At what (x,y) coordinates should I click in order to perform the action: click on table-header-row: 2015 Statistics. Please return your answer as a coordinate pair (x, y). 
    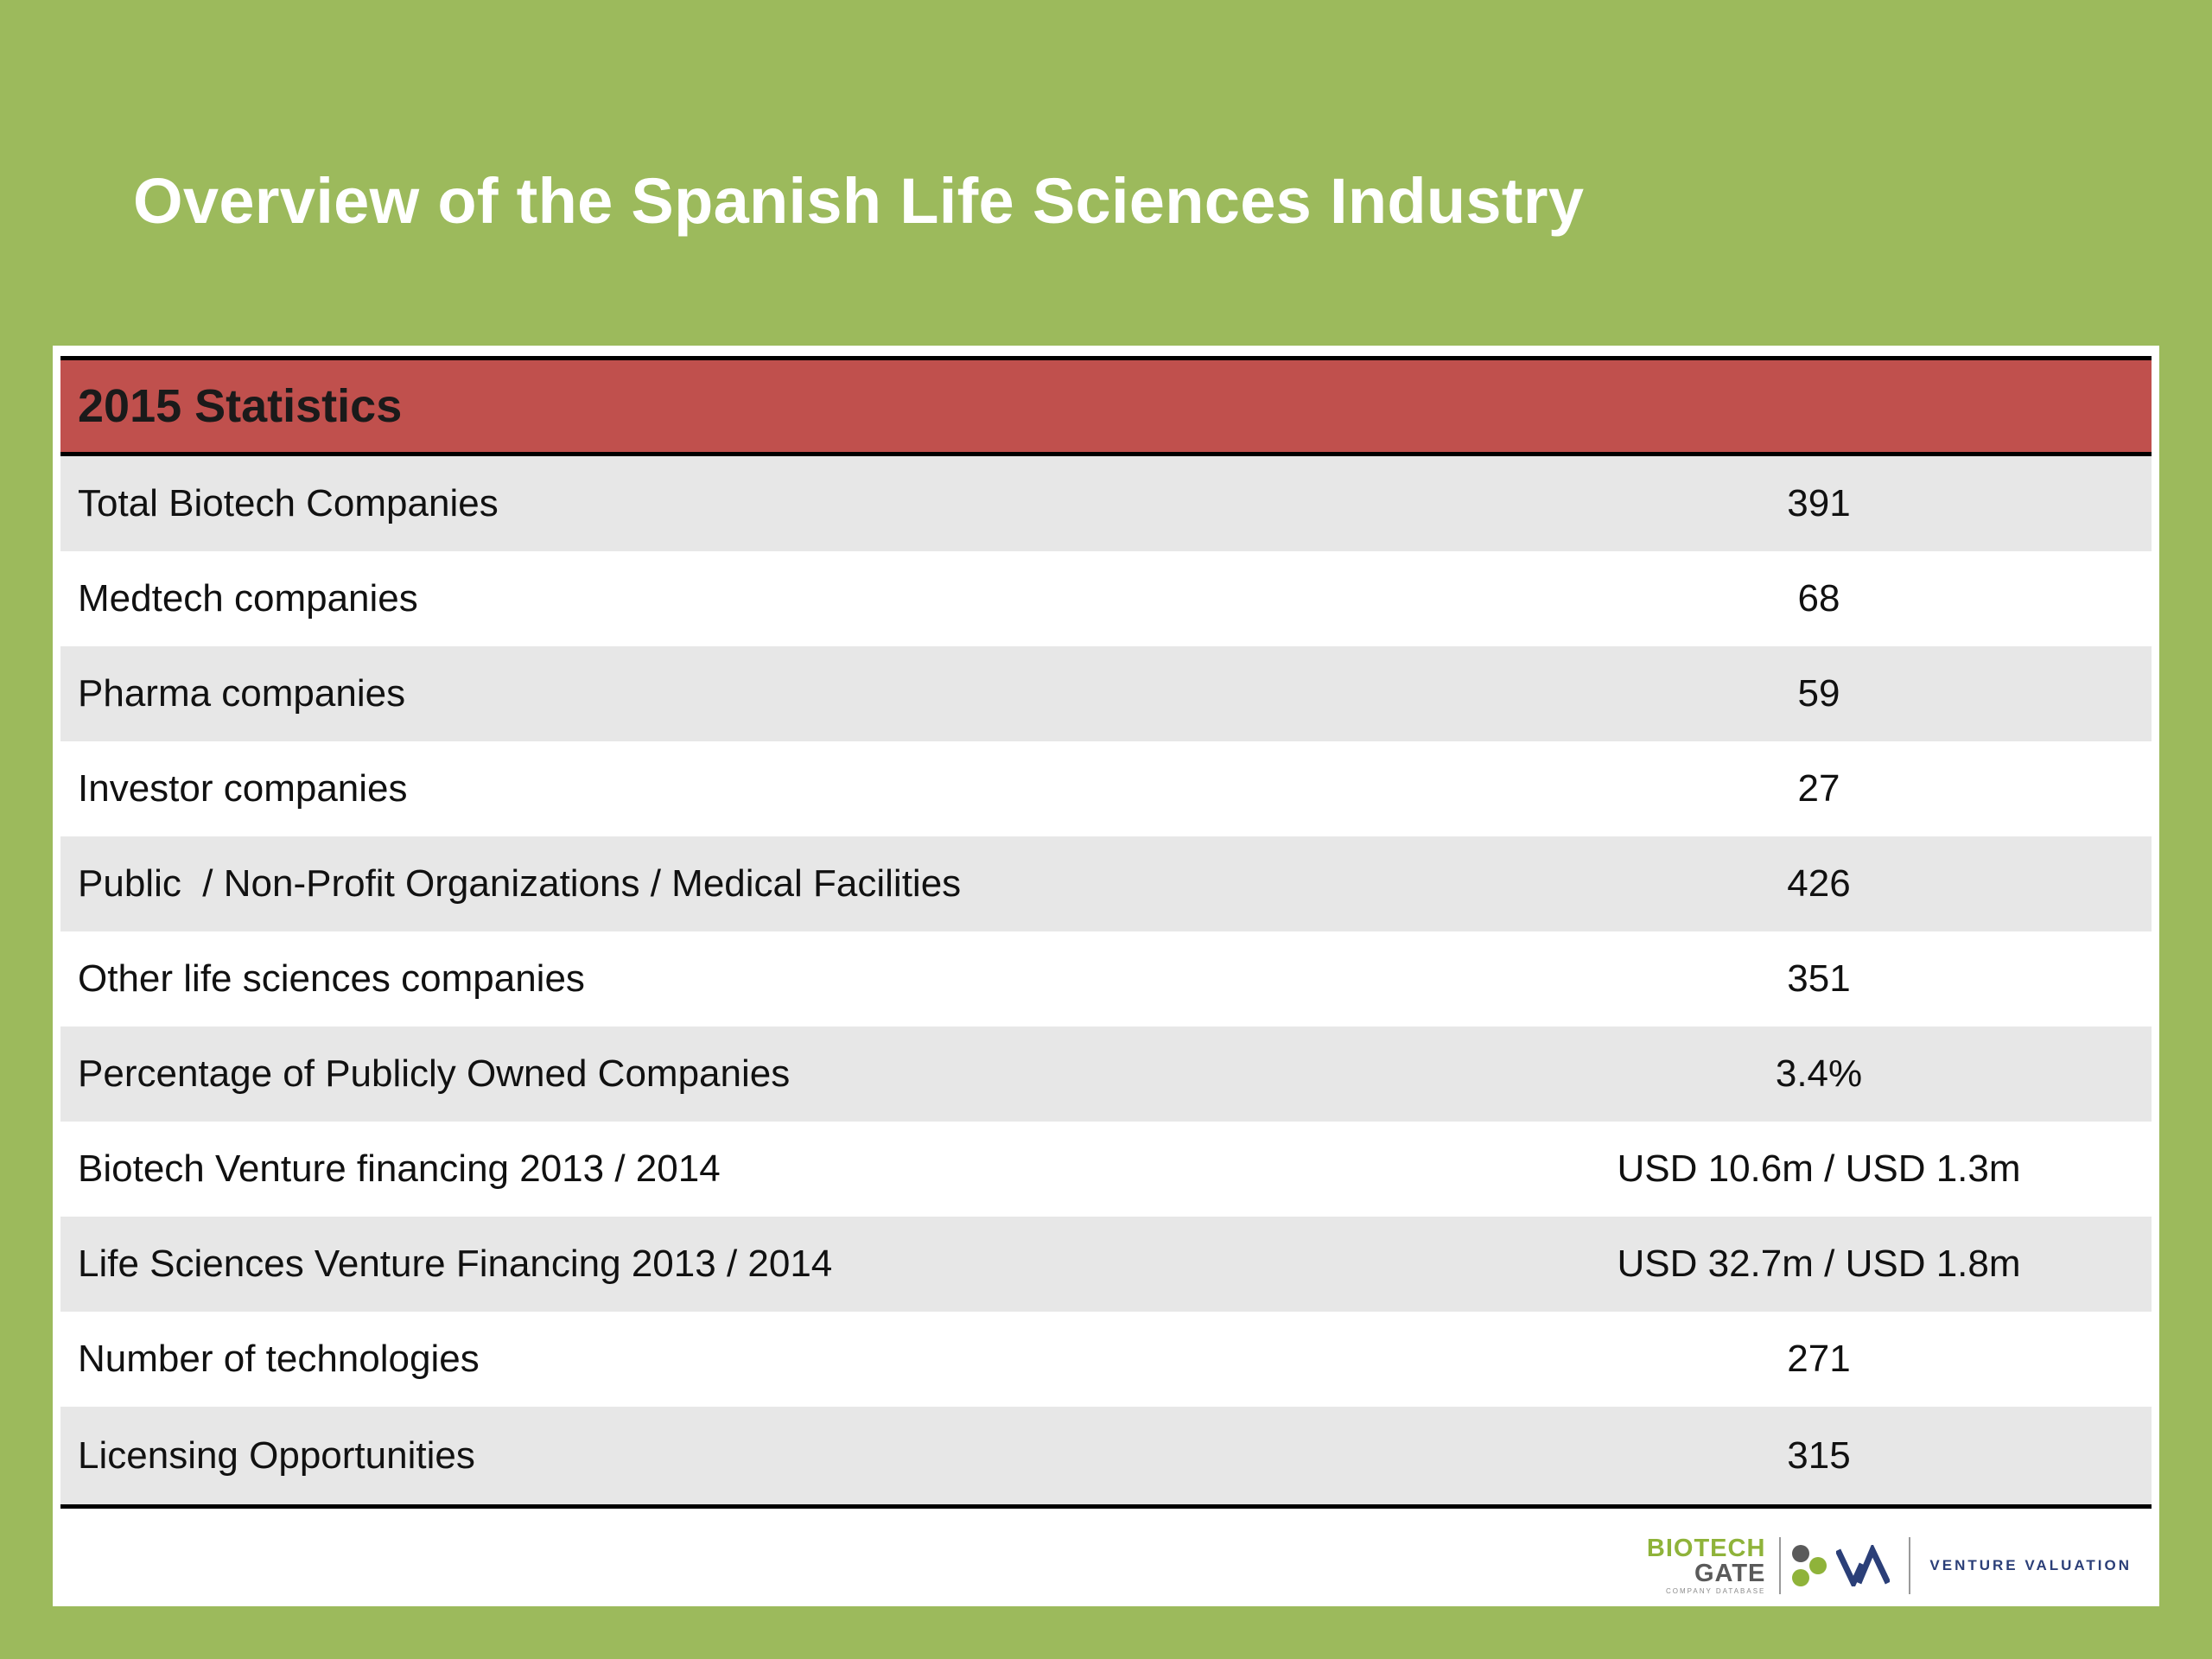
    Looking at the image, I should click on (1106, 406).